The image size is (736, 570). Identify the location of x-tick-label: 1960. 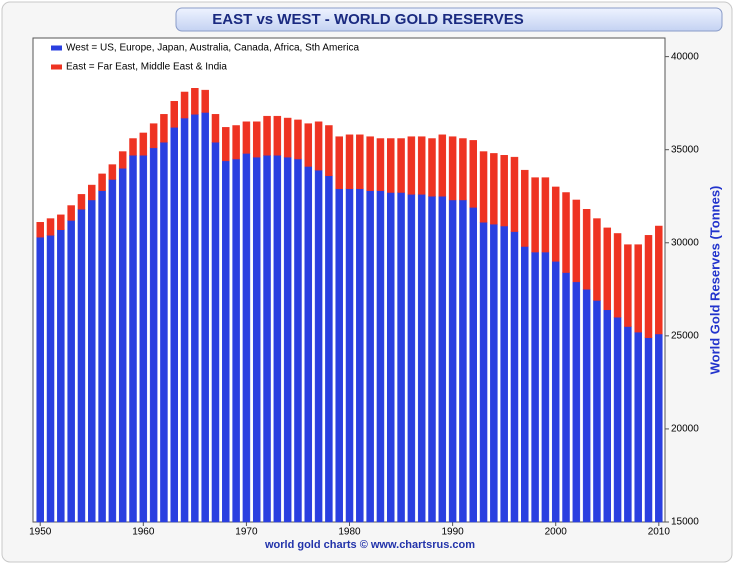
(143, 532).